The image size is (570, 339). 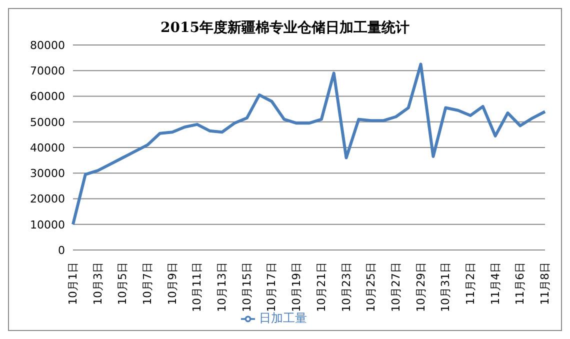 I want to click on x-tick-label: 10月3日, so click(x=97, y=283).